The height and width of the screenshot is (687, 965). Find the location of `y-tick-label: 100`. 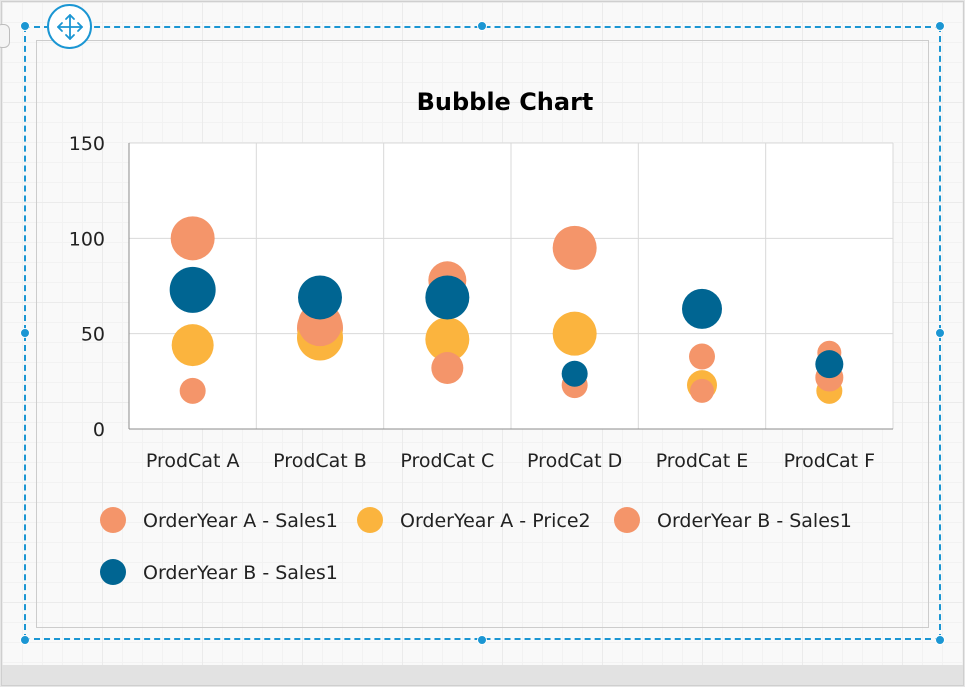

y-tick-label: 100 is located at coordinates (87, 239).